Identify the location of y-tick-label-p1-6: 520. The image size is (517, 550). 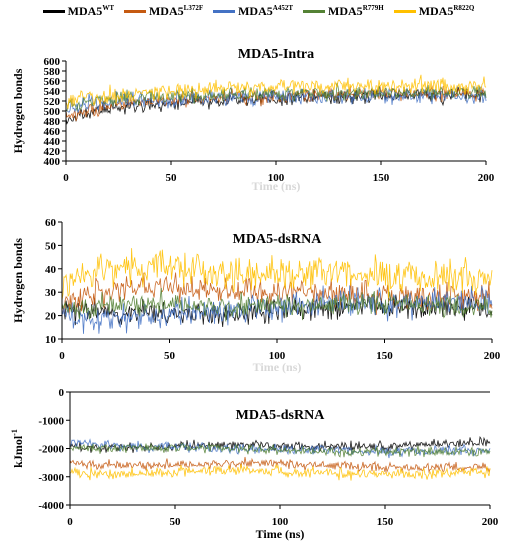
(52, 102).